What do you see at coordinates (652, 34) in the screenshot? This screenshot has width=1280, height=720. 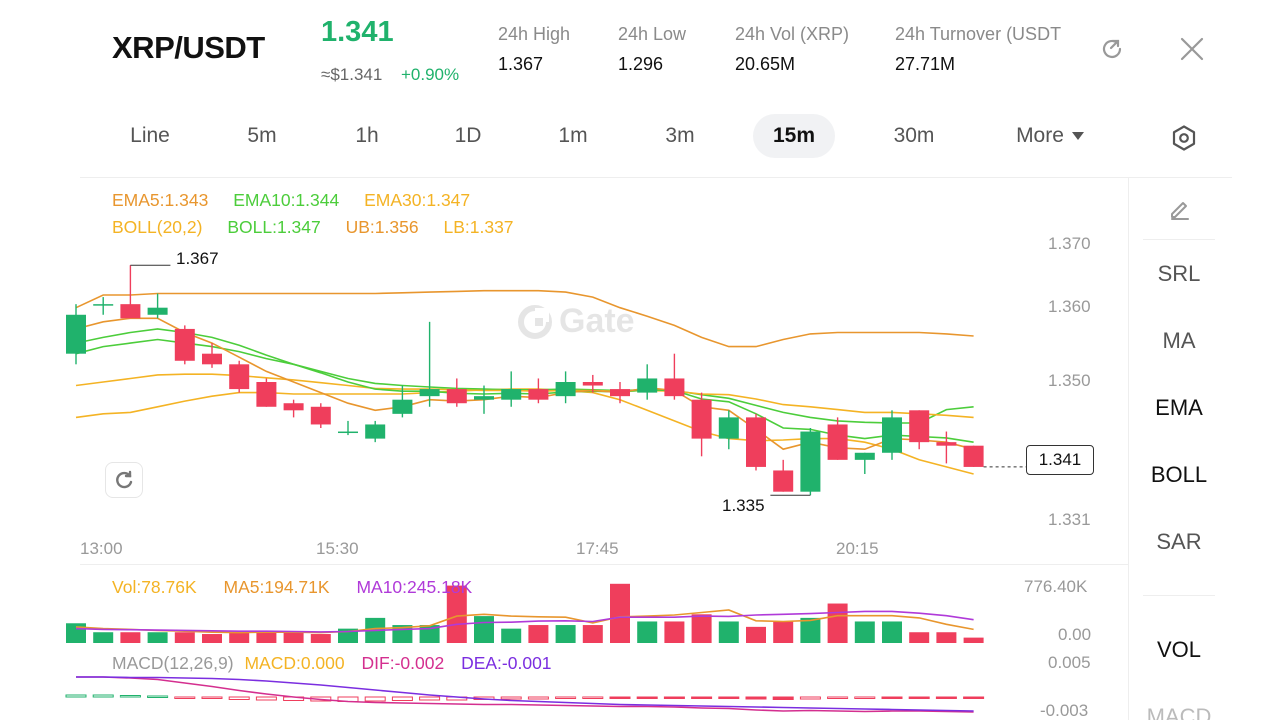 I see `stat-low-label: 24h Low` at bounding box center [652, 34].